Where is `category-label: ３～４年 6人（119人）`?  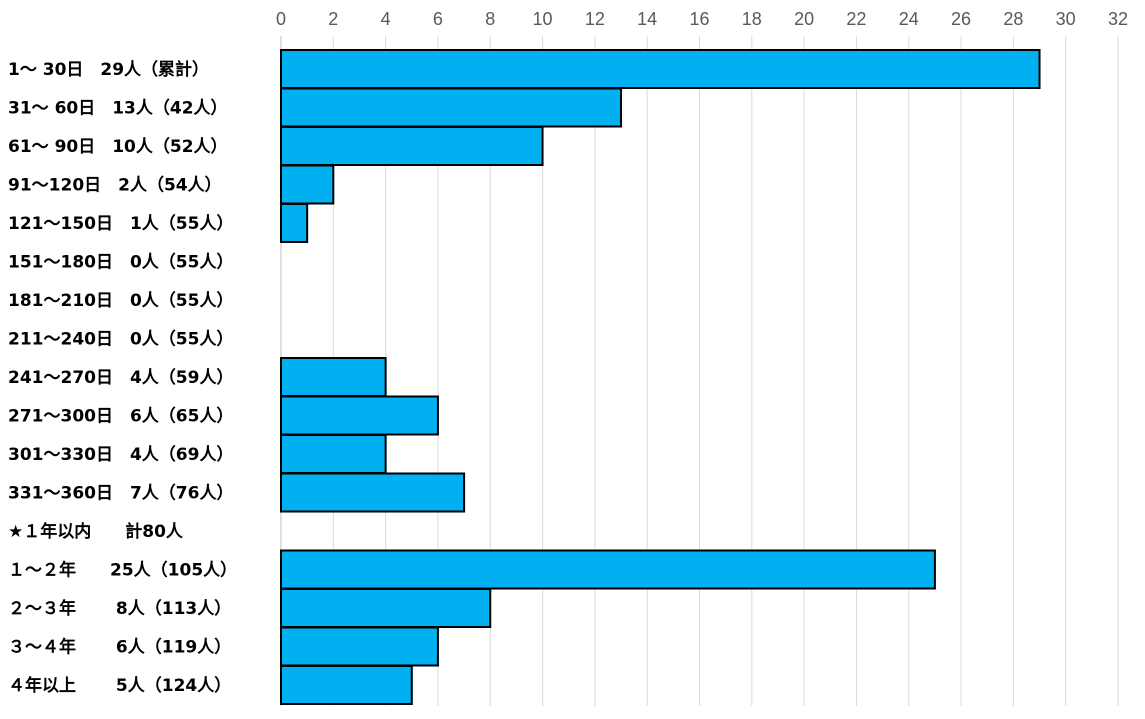
category-label: ３～４年 6人（119人） is located at coordinates (119, 647).